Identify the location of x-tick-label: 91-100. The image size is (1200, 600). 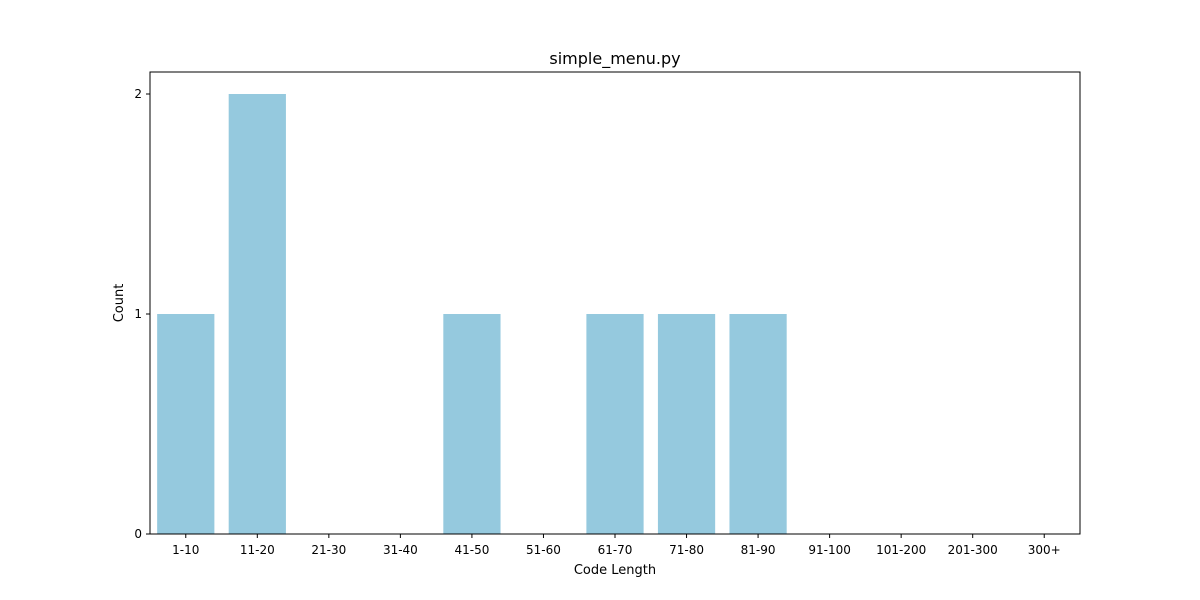
(829, 550).